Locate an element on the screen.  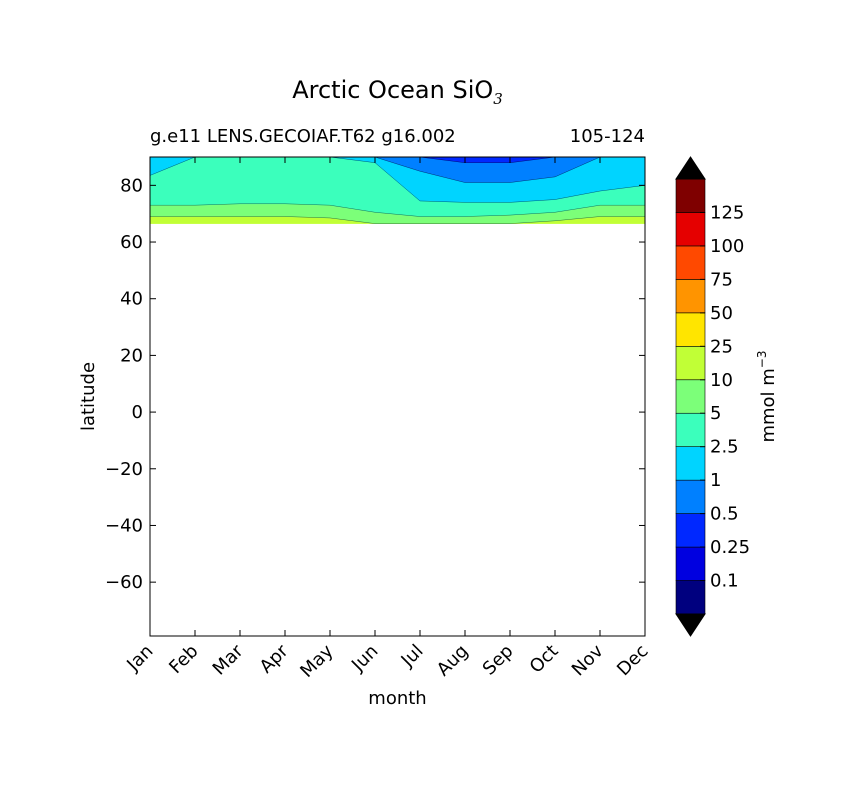
x-tick-label: Feb is located at coordinates (183, 659).